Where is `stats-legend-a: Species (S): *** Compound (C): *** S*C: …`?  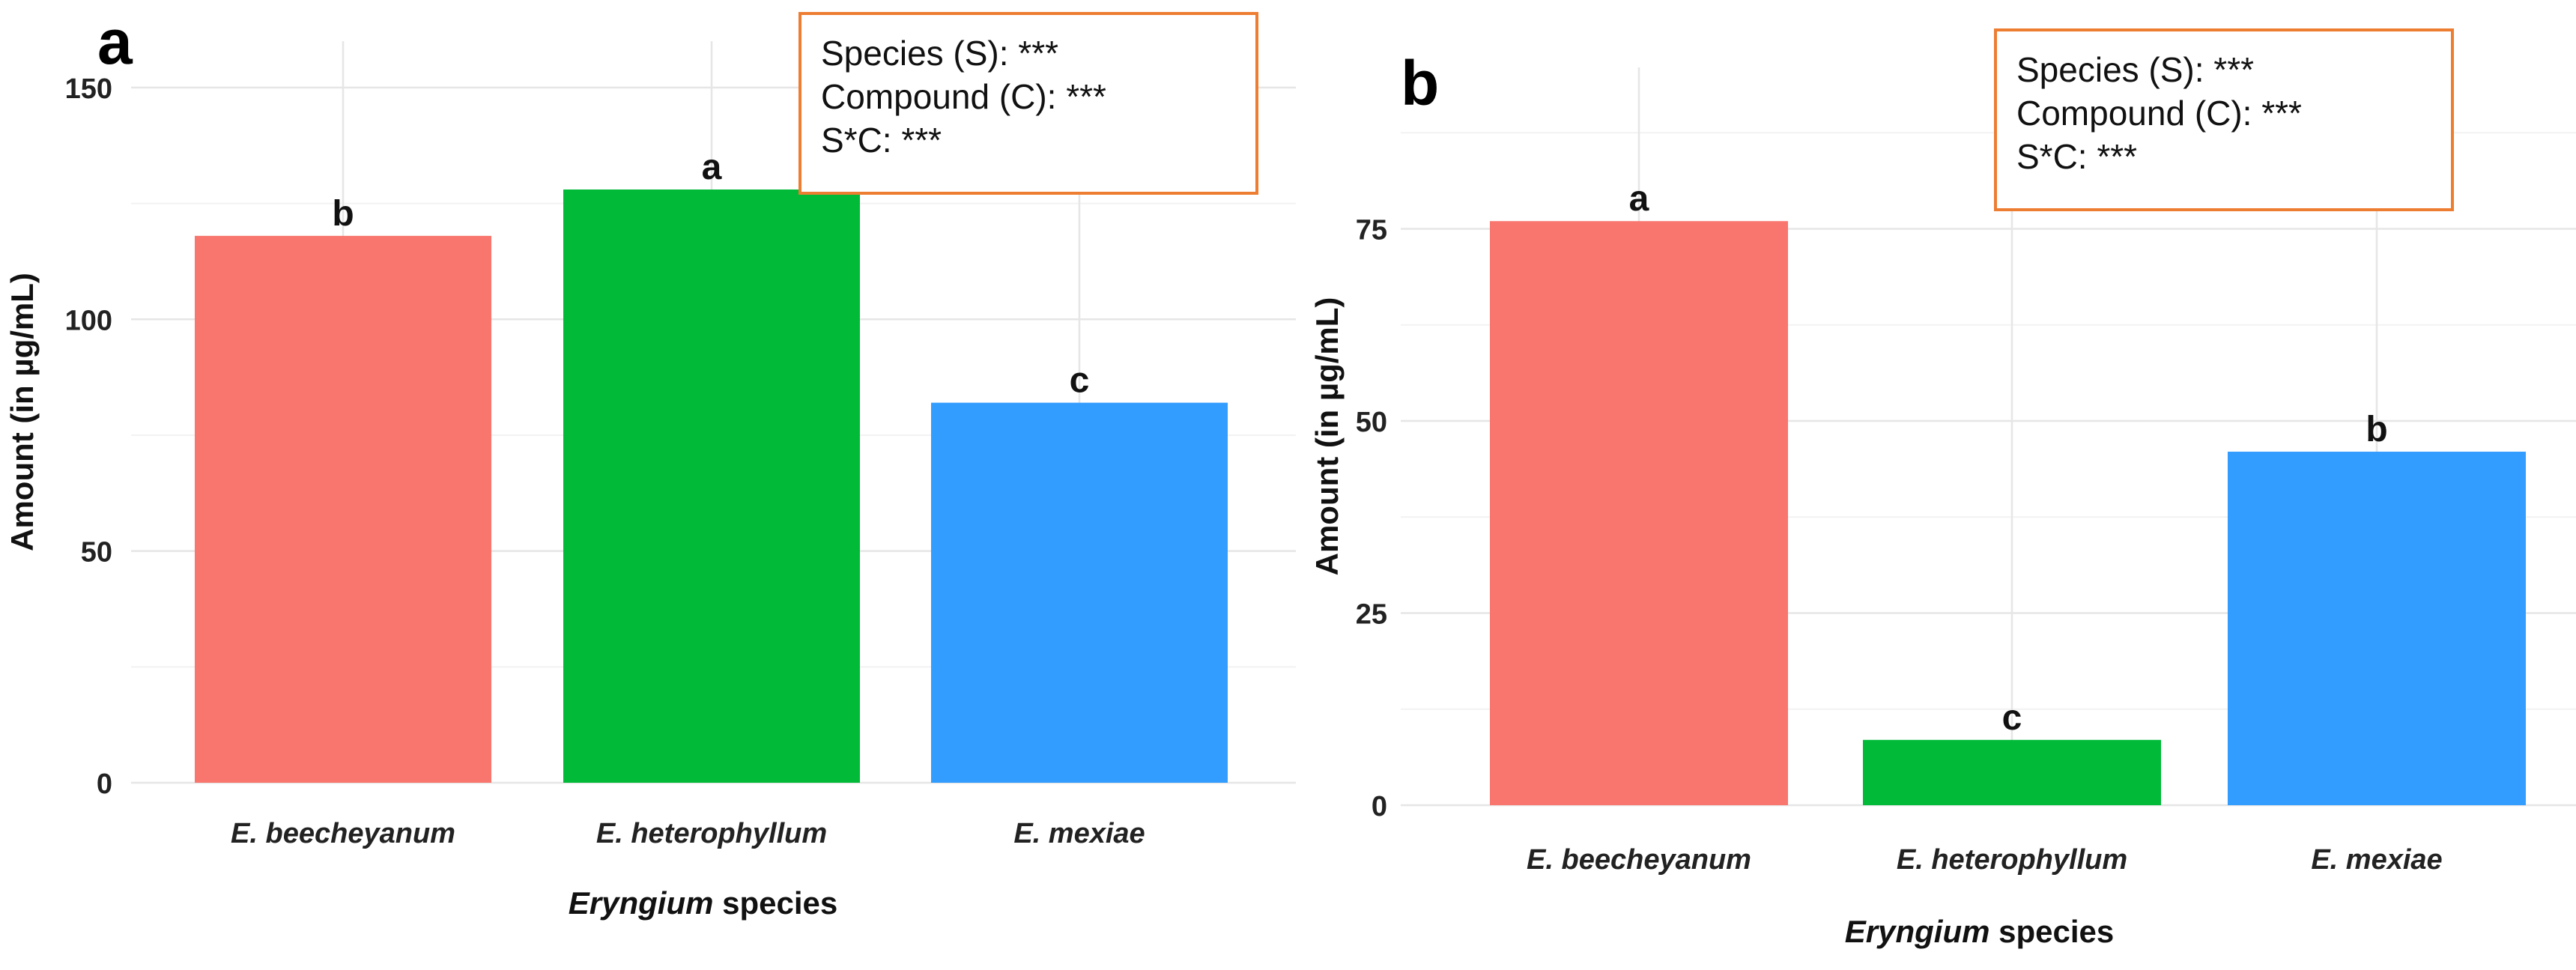 stats-legend-a: Species (S): *** Compound (C): *** S*C: … is located at coordinates (1028, 103).